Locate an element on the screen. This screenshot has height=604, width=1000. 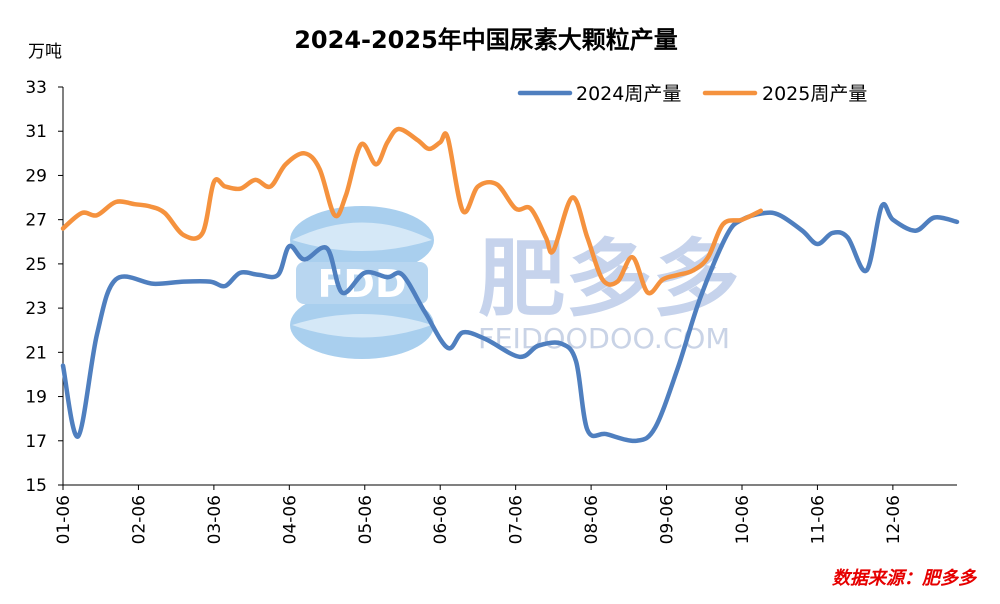
x-tick-label: 12-06 is located at coordinates (894, 519).